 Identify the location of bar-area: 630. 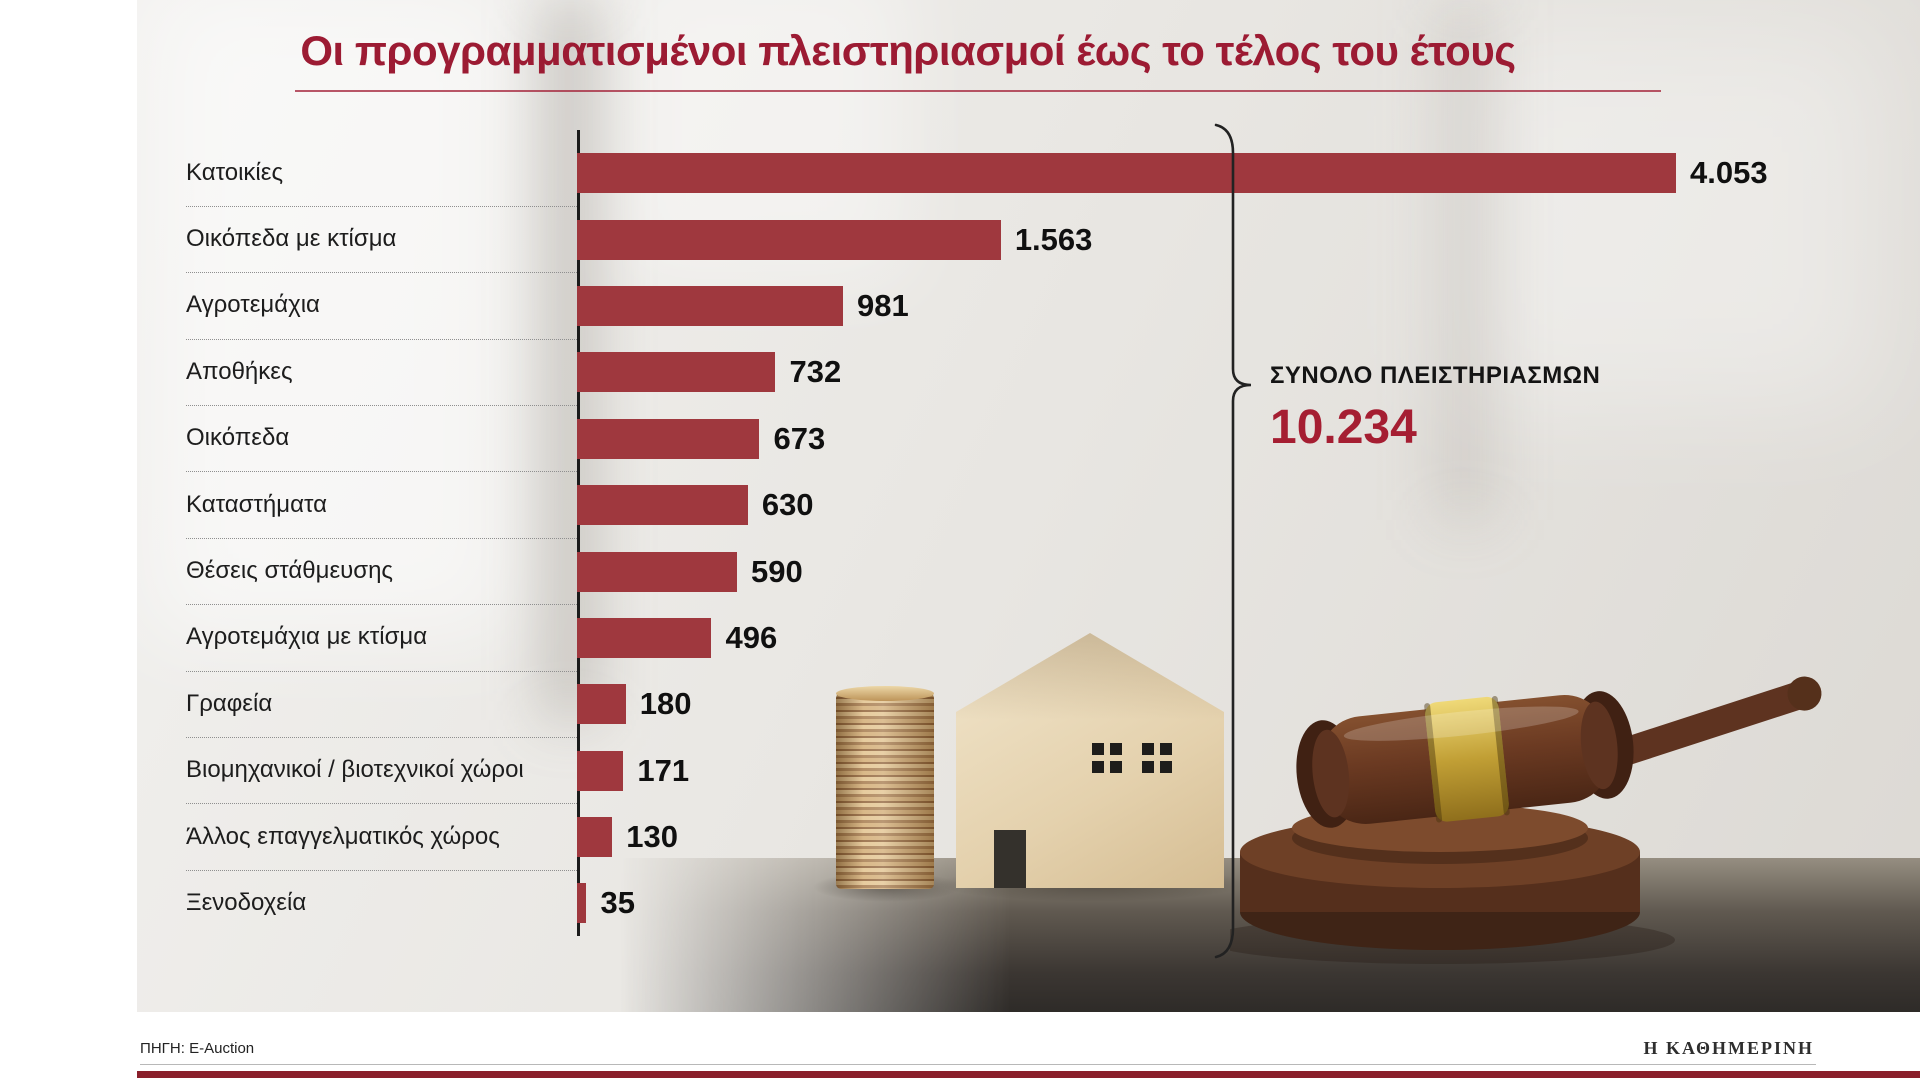
(695, 505).